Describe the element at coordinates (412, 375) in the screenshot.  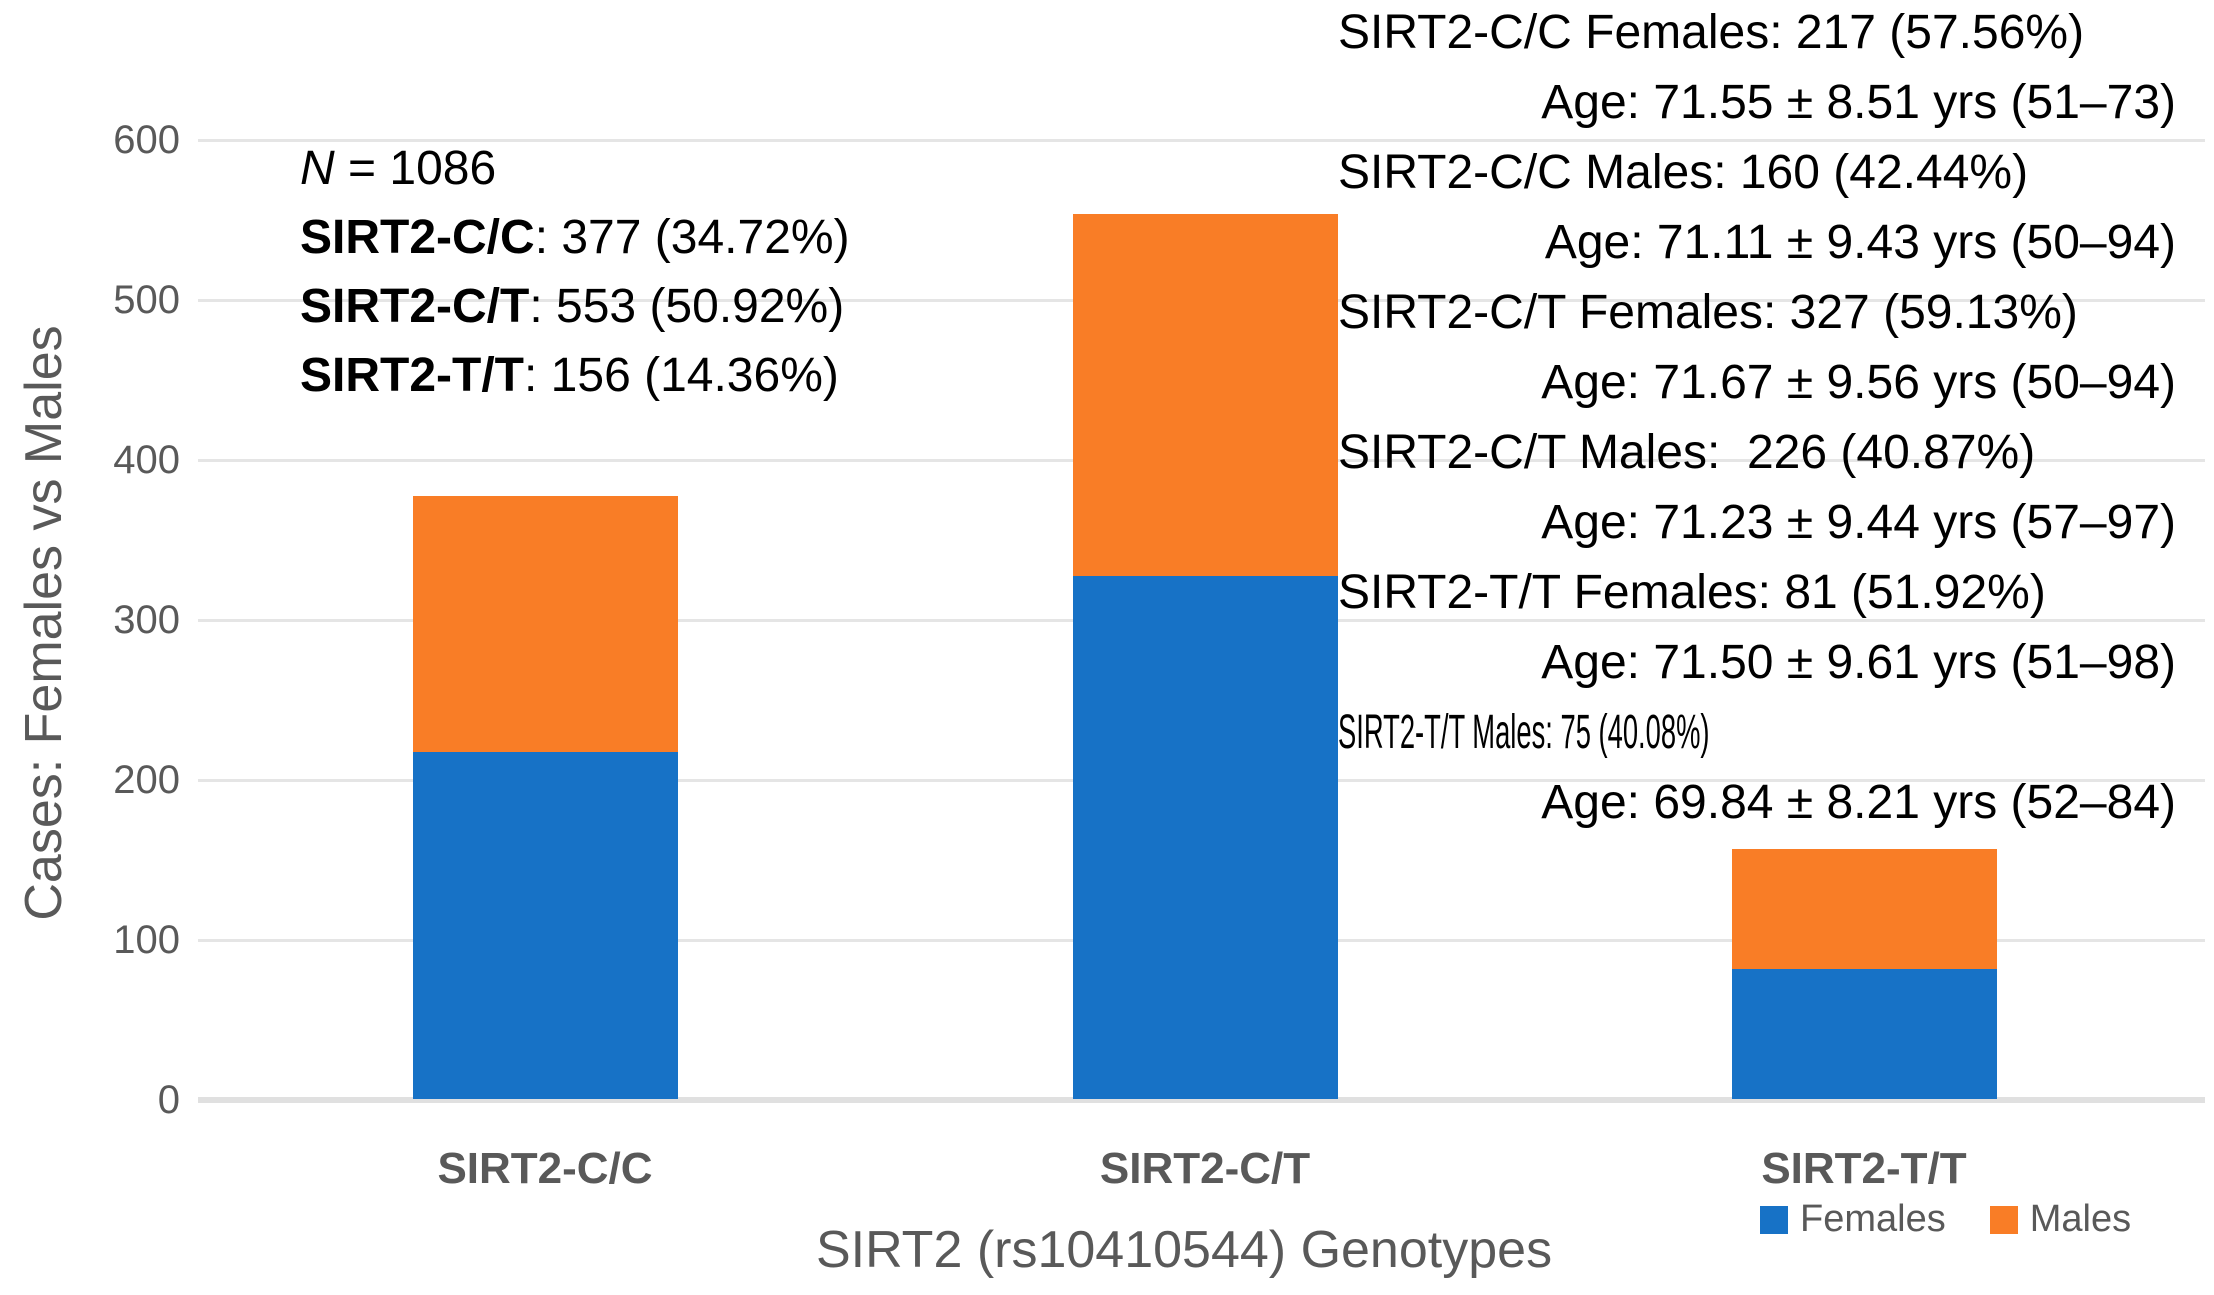
I see `genotype-label: SIRT2-T/T` at that location.